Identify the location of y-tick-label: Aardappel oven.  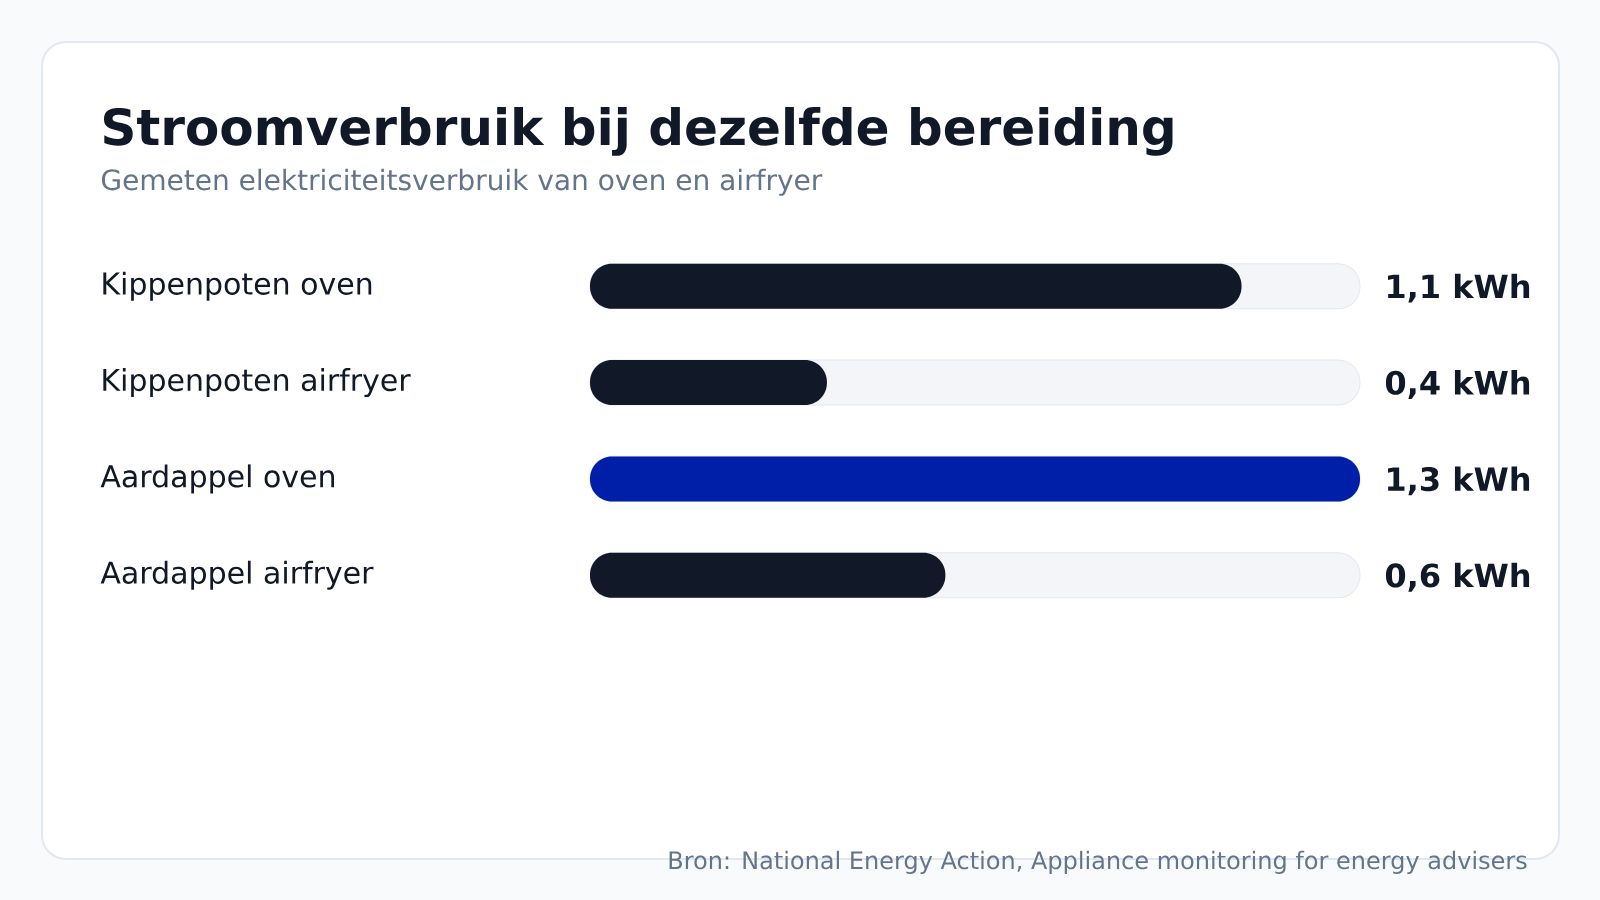
(217, 479).